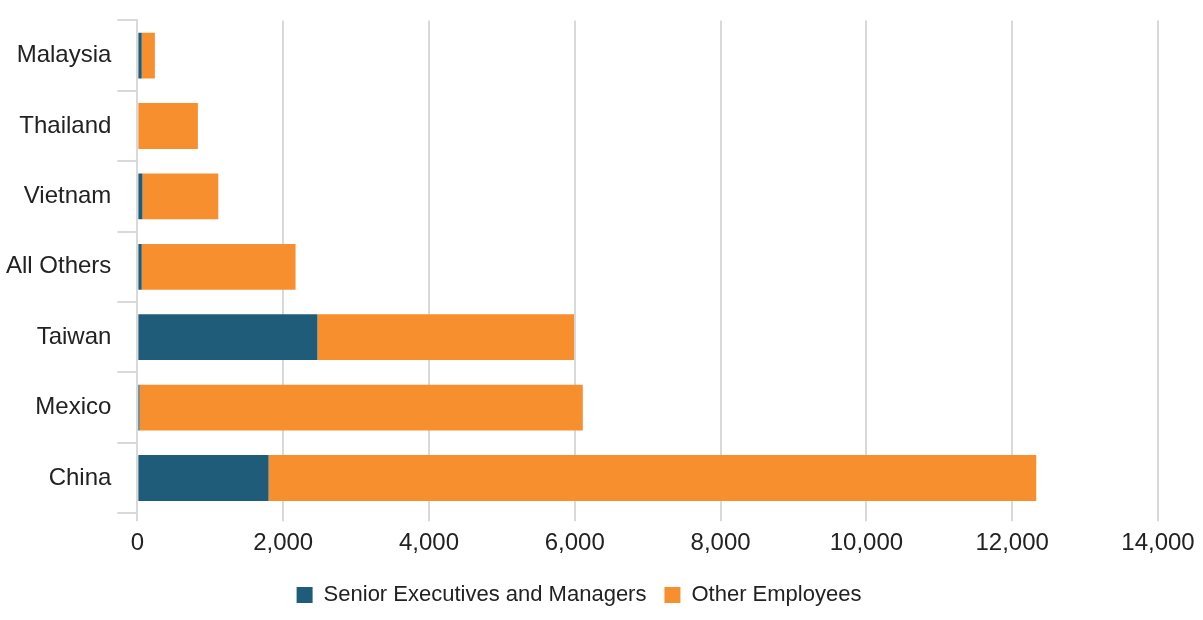  What do you see at coordinates (720, 542) in the screenshot?
I see `x-tick-label: 8,000` at bounding box center [720, 542].